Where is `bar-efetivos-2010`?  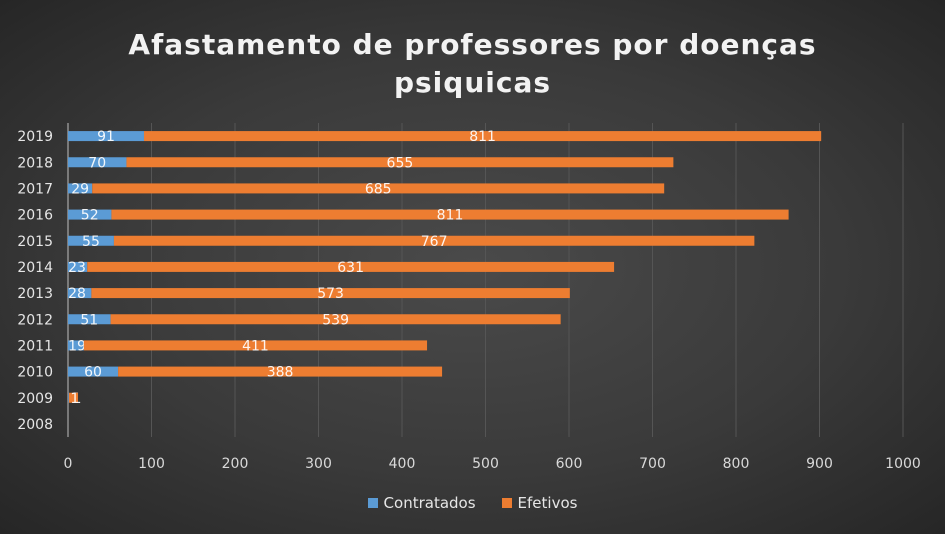
bar-efetivos-2010 is located at coordinates (280, 371).